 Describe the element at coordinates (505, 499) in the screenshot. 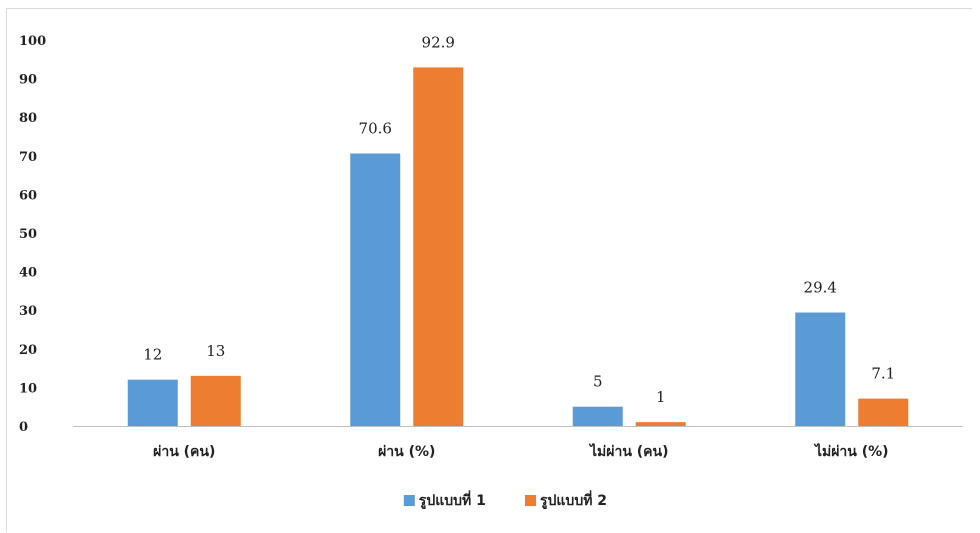

I see `legend: รูปแบบที่ 1 รูปแบบที่ 2` at that location.